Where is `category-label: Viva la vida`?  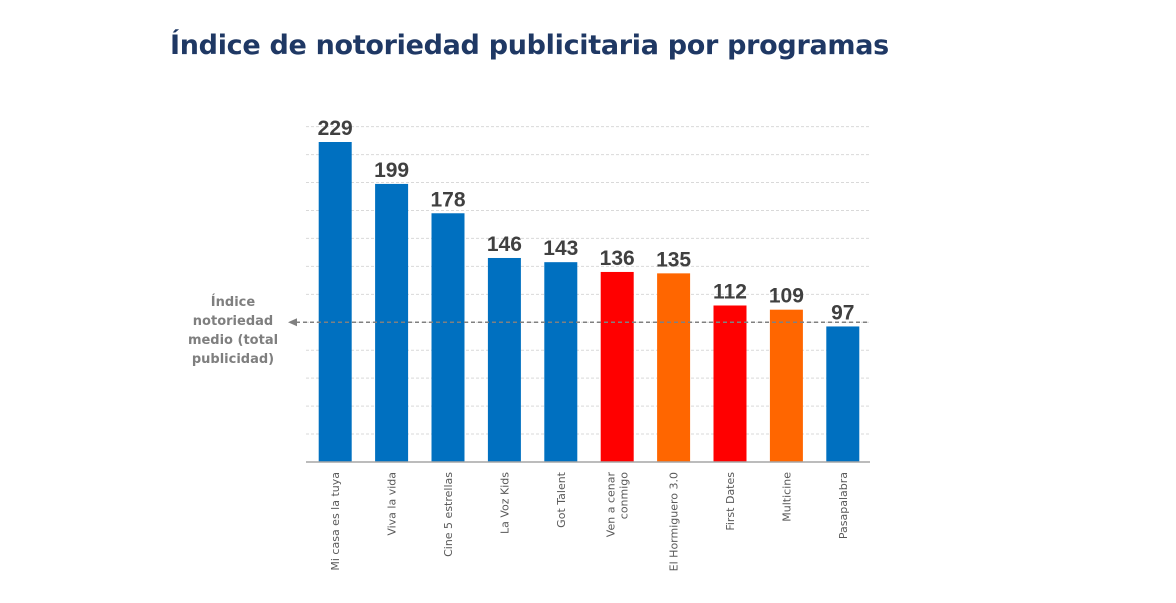
category-label: Viva la vida is located at coordinates (392, 504).